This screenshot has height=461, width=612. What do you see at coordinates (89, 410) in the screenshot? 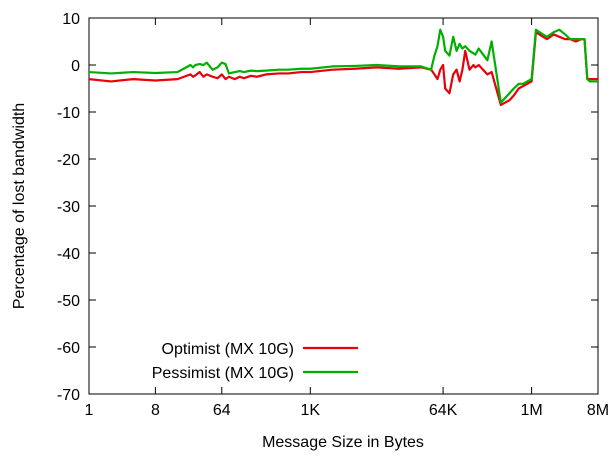
I see `x-tick-label: 1` at bounding box center [89, 410].